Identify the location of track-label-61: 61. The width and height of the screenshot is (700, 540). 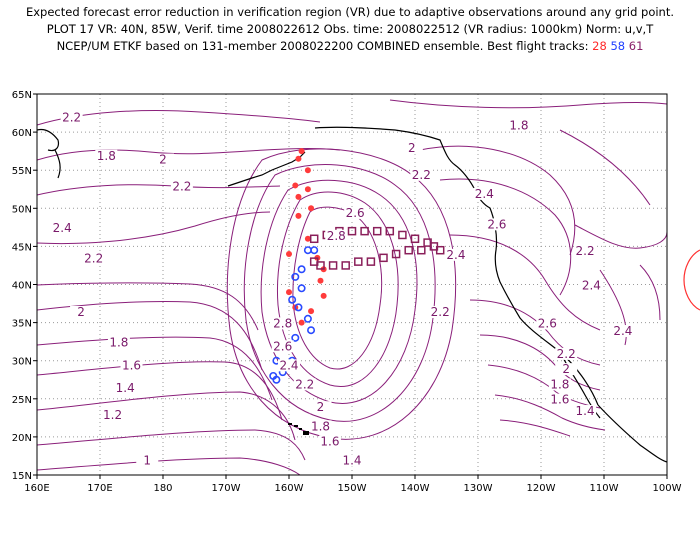
(636, 46).